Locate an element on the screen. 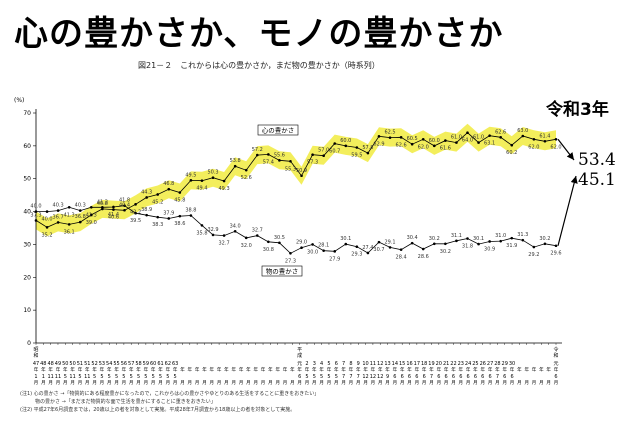  x-year-label: 14 is located at coordinates (395, 364).